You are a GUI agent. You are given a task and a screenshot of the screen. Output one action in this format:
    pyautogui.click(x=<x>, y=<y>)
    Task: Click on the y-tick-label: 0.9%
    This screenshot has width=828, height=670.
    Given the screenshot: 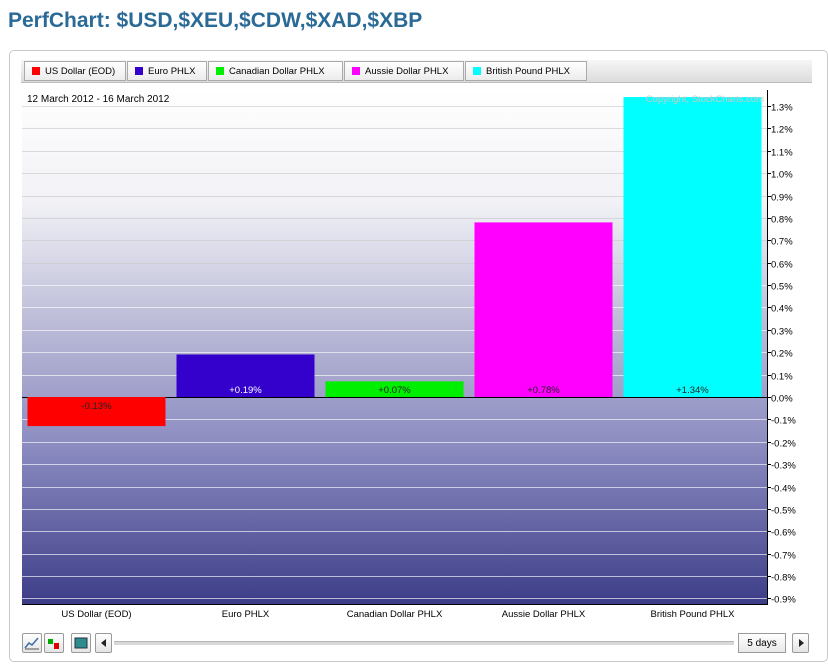 What is the action you would take?
    pyautogui.click(x=782, y=198)
    